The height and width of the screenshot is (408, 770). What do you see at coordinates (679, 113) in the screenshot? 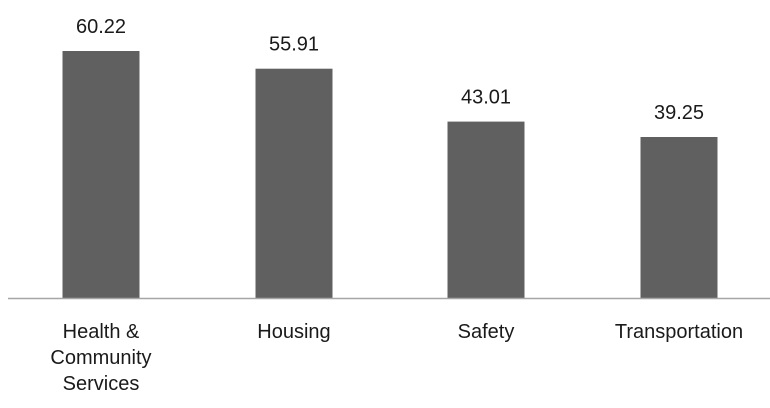
I see `data-label-3: 39.25` at bounding box center [679, 113].